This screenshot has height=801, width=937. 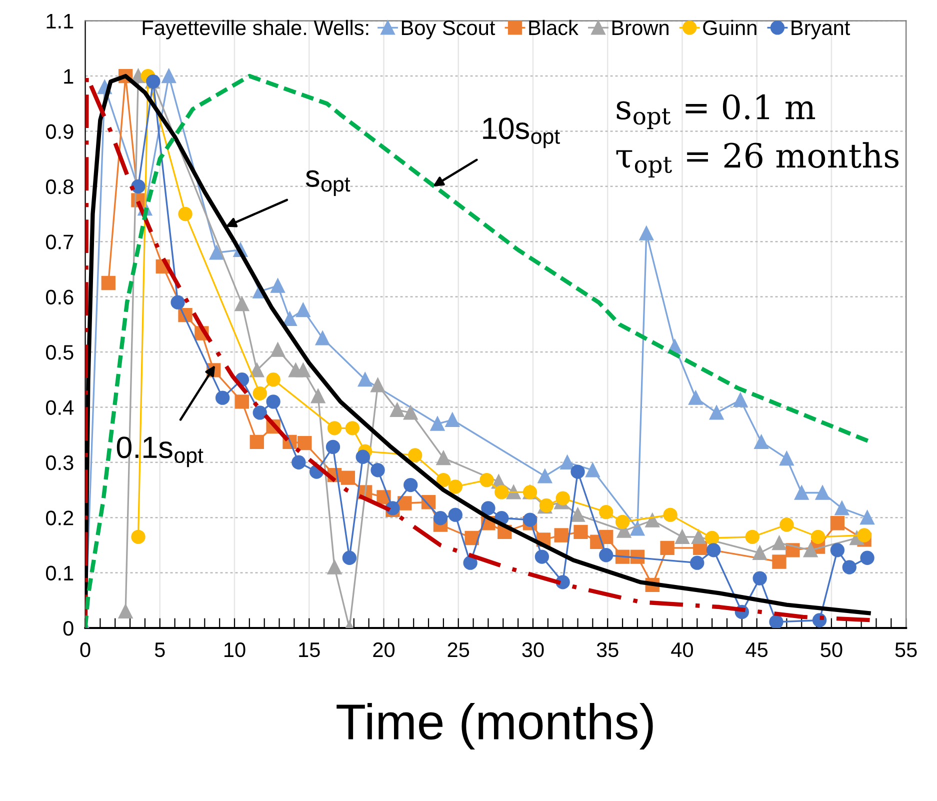 I want to click on legend-label: Boy Scout, so click(x=449, y=30).